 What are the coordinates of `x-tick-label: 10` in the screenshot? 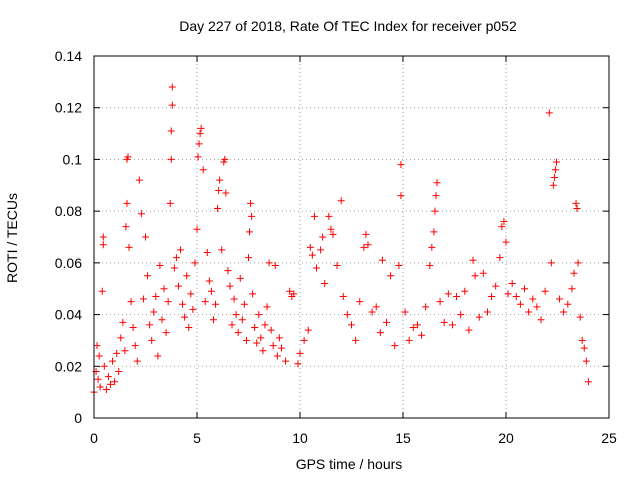 It's located at (300, 438).